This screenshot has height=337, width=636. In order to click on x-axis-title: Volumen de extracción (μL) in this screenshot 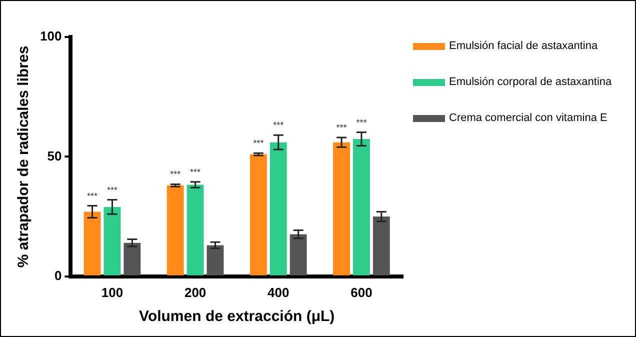, I will do `click(237, 317)`.